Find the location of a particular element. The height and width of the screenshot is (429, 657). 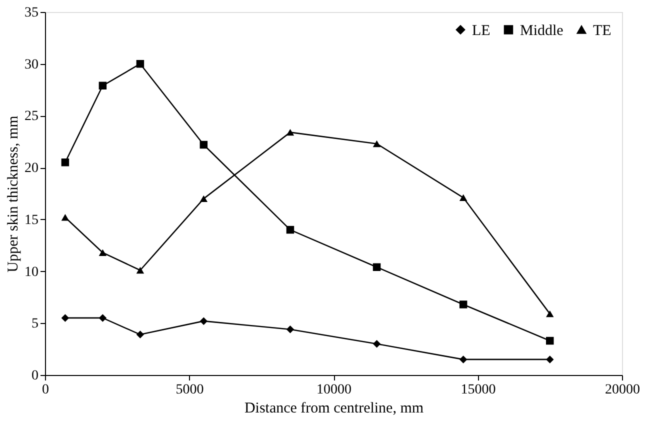

x-tick-label: 0 is located at coordinates (45, 390).